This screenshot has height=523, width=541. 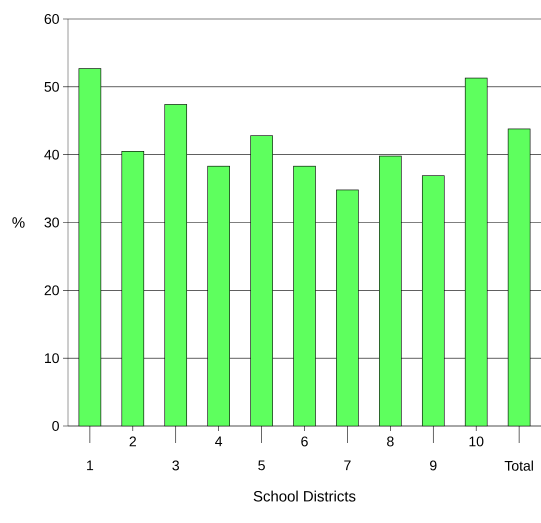 I want to click on y-tick-label: 40, so click(x=51, y=155).